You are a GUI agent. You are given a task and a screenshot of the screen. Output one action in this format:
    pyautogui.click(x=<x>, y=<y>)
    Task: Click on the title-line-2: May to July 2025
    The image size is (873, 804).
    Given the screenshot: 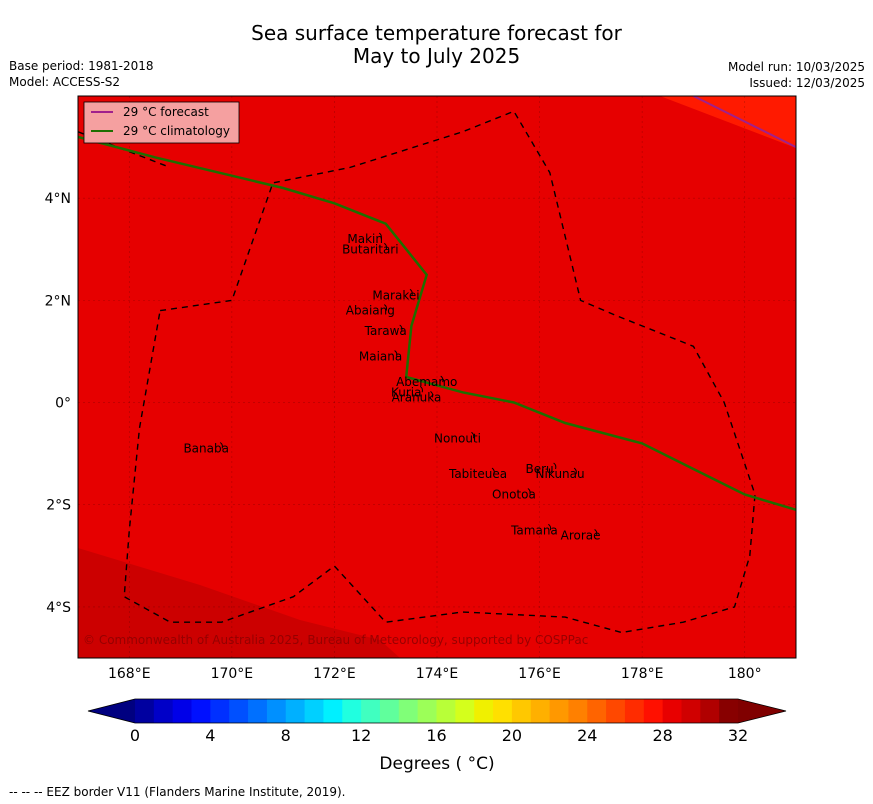 What is the action you would take?
    pyautogui.click(x=436, y=56)
    